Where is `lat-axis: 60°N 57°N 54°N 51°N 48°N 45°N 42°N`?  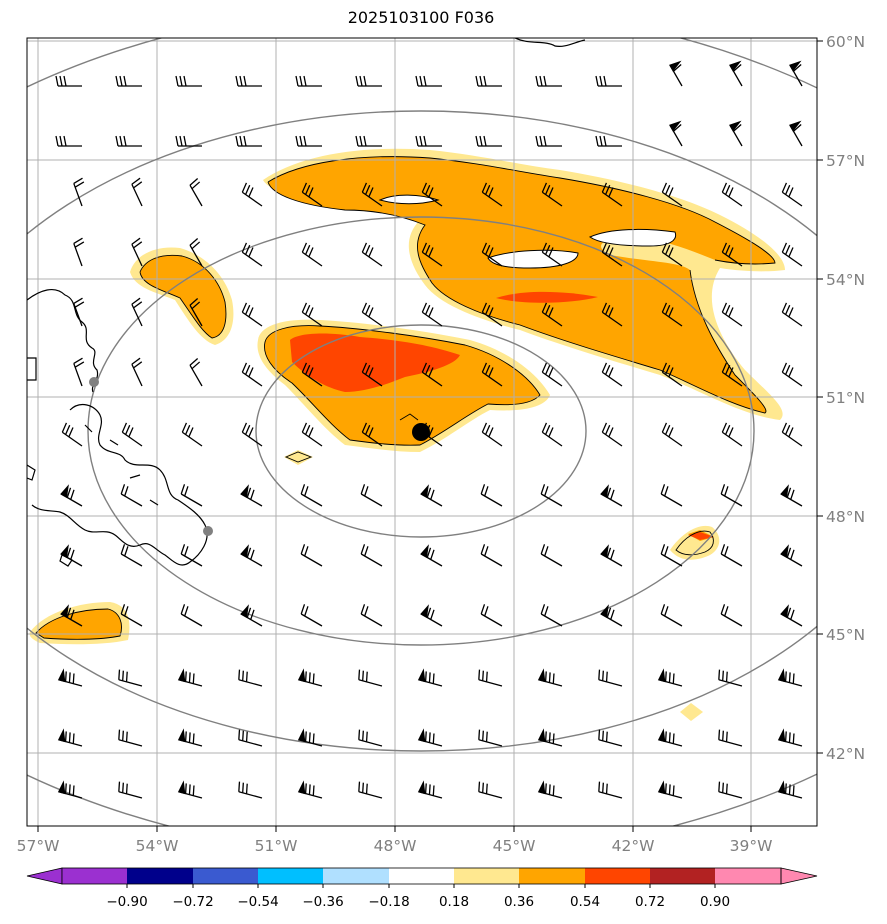
lat-axis: 60°N 57°N 54°N 51°N 48°N 45°N 42°N is located at coordinates (841, 398).